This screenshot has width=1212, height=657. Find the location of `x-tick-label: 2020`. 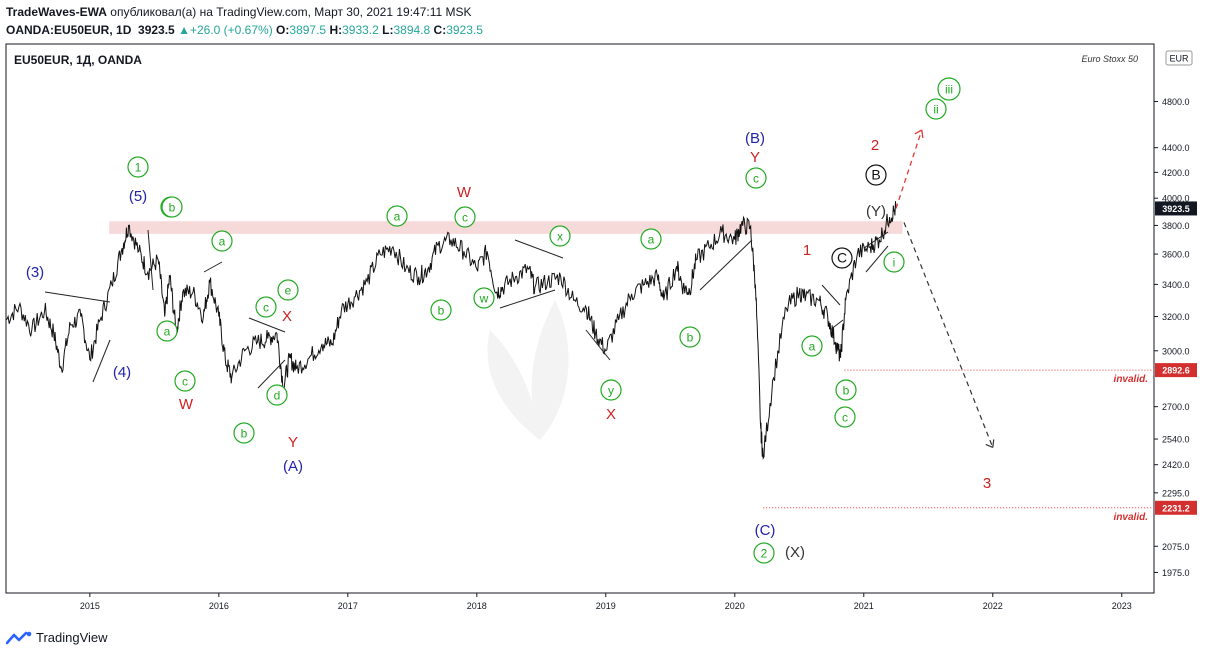

x-tick-label: 2020 is located at coordinates (735, 606).